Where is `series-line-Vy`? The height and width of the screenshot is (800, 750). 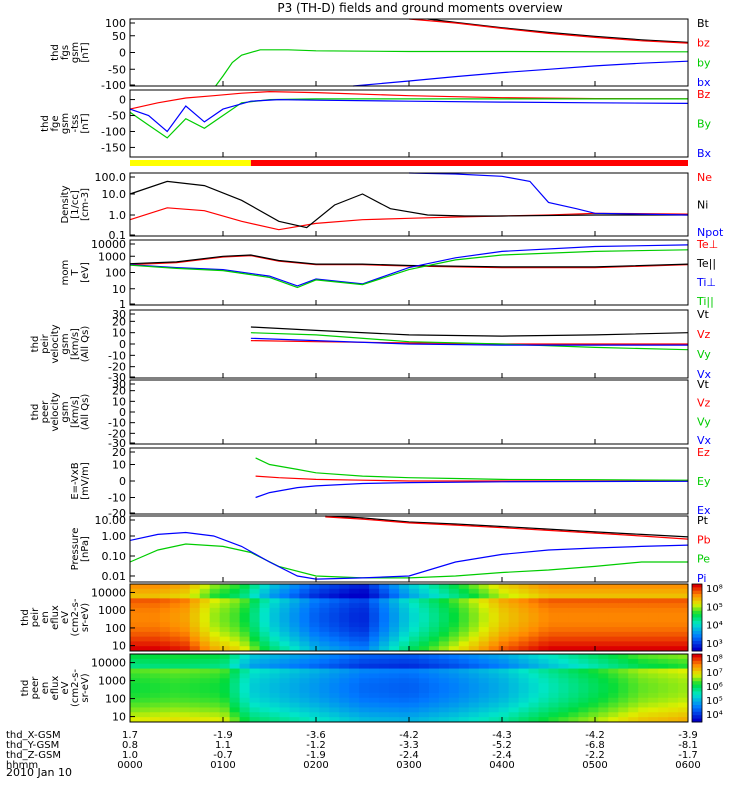 series-line-Vy is located at coordinates (469, 341).